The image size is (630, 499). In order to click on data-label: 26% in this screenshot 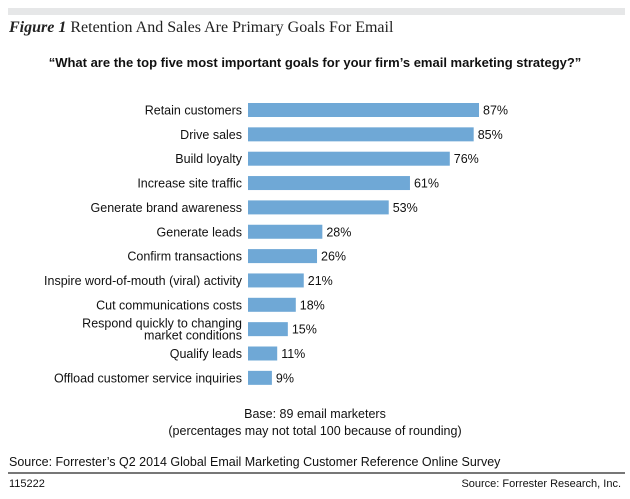, I will do `click(333, 257)`.